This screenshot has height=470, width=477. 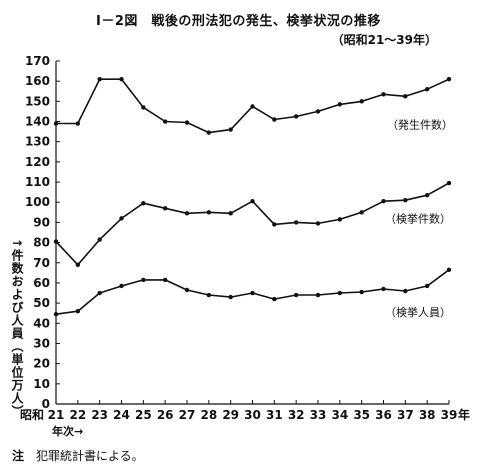 What do you see at coordinates (418, 312) in the screenshot?
I see `series-label: （検挙人員）` at bounding box center [418, 312].